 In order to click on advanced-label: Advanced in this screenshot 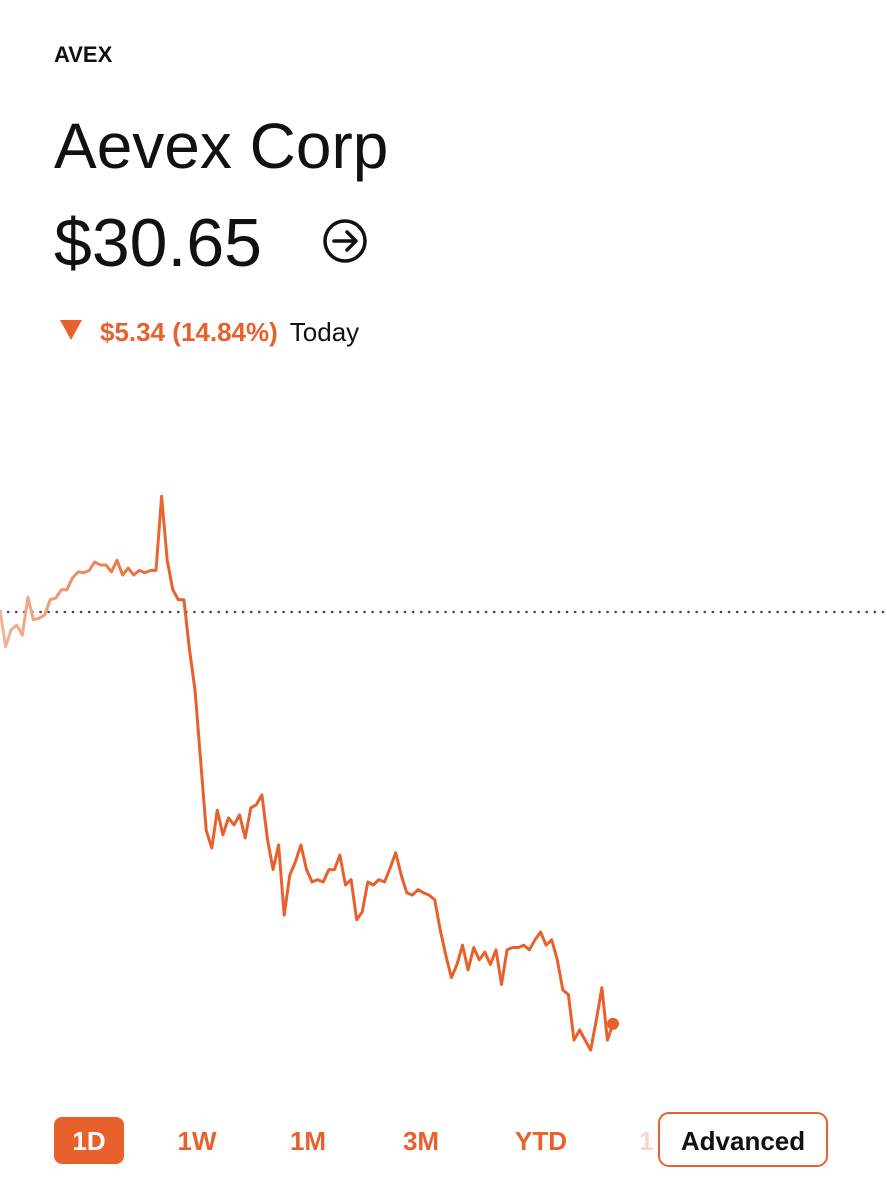, I will do `click(743, 1141)`.